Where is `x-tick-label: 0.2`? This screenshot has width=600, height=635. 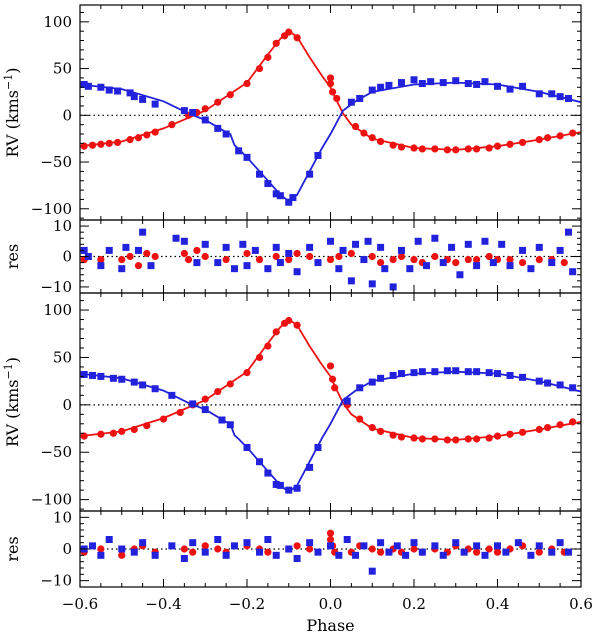
x-tick-label: 0.2 is located at coordinates (414, 604).